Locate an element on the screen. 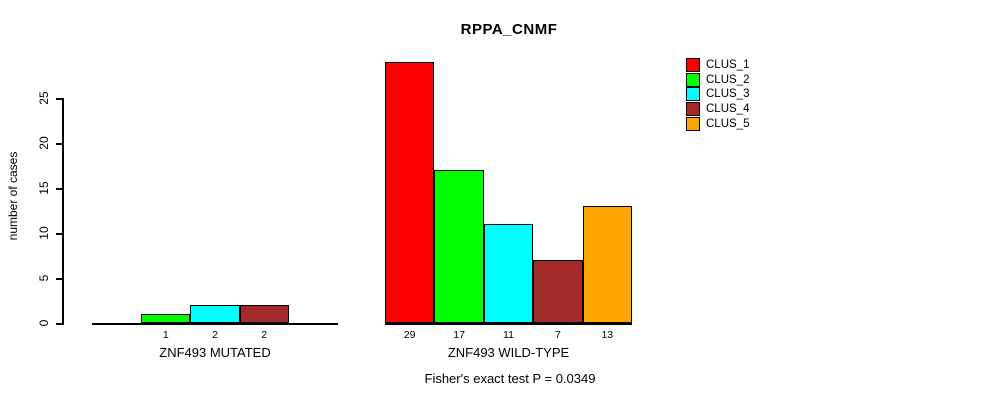 The width and height of the screenshot is (990, 400). legend-item: CLUS_1 is located at coordinates (717, 65).